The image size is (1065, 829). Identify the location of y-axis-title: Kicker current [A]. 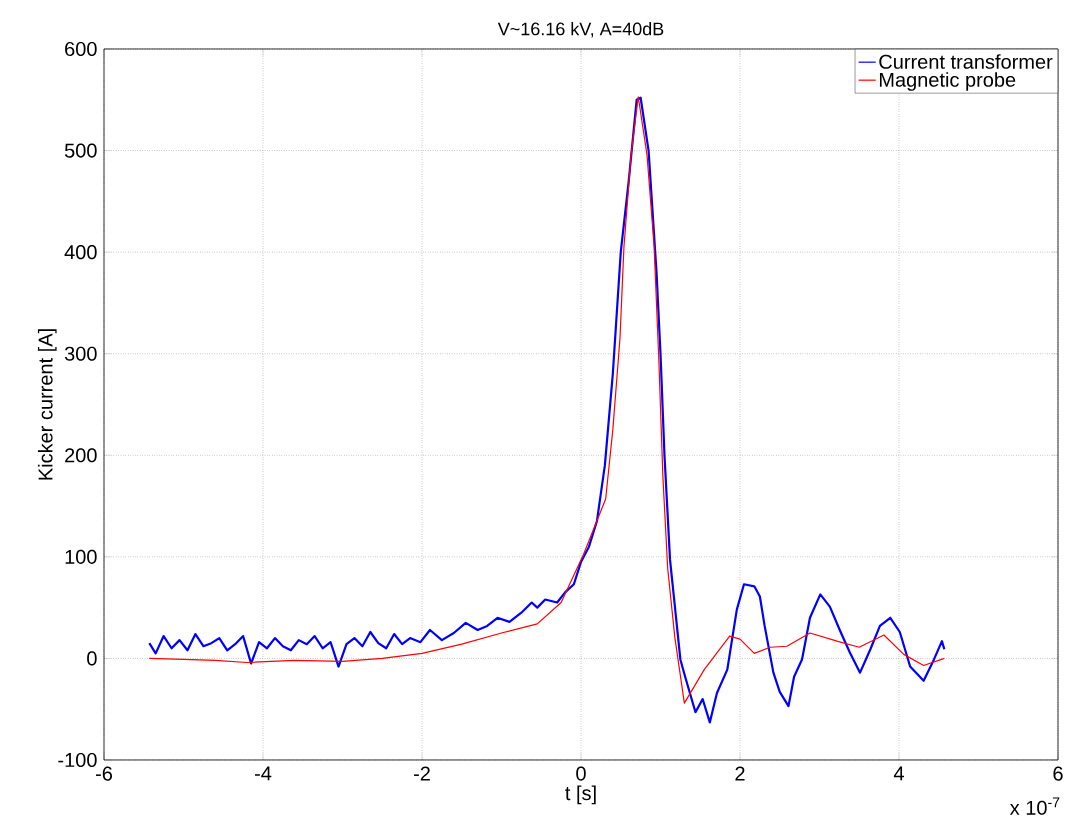
(47, 404).